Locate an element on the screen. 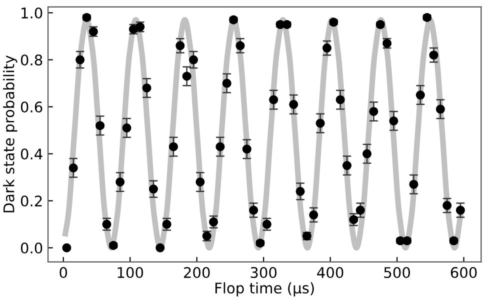  x-tick-label: 600 is located at coordinates (463, 272).